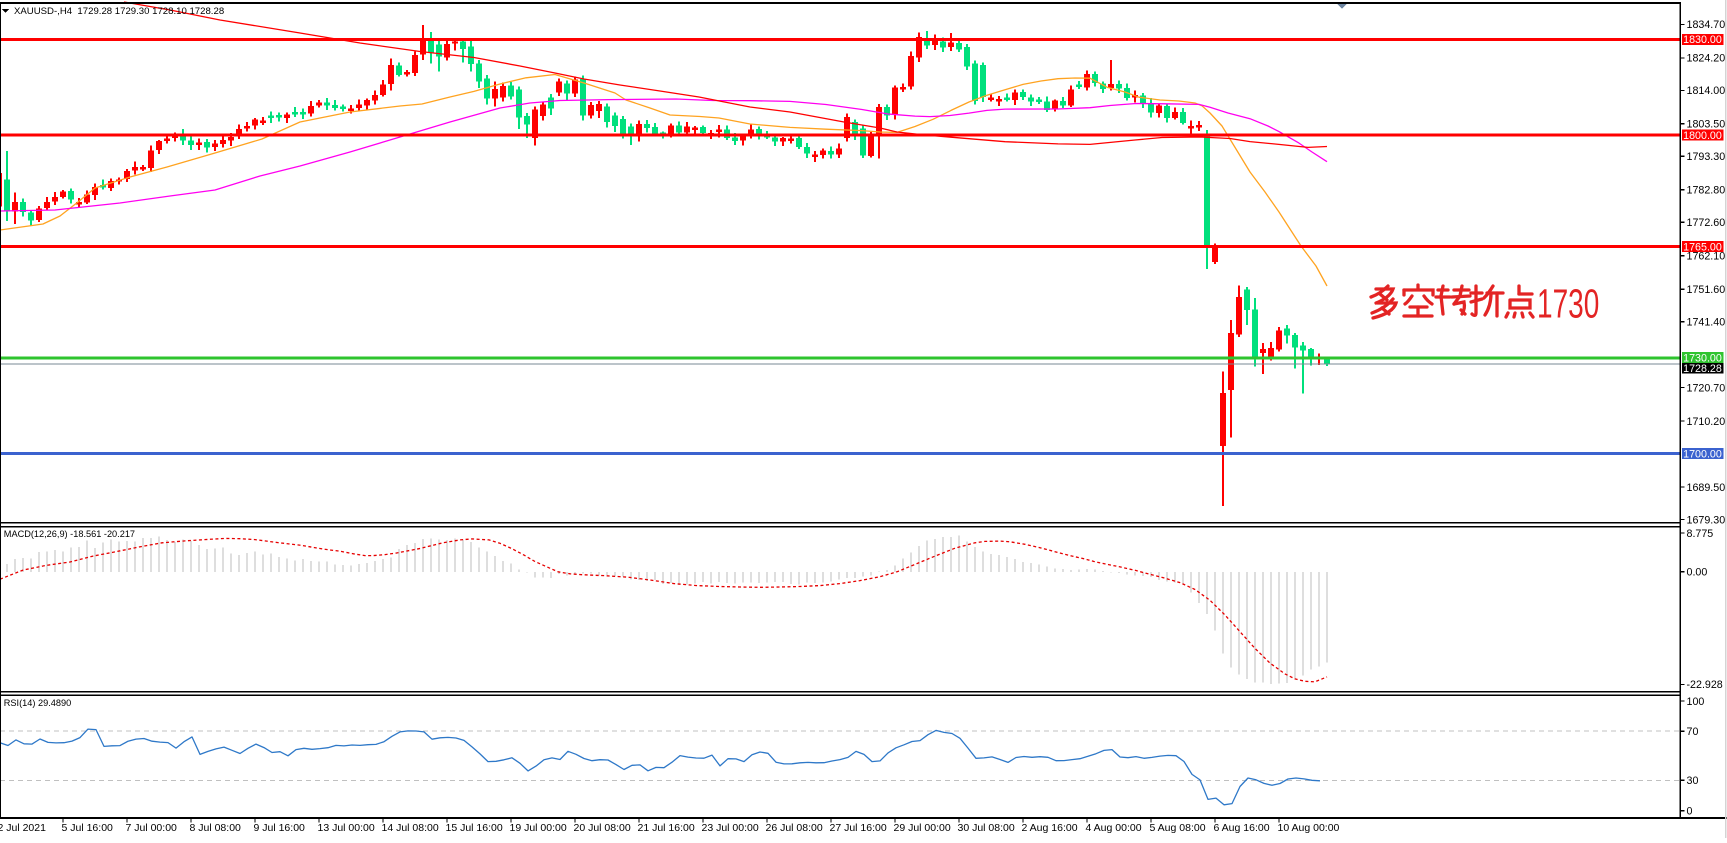  Describe the element at coordinates (1309, 828) in the screenshot. I see `svg-text: 10 Aug 00:00` at that location.